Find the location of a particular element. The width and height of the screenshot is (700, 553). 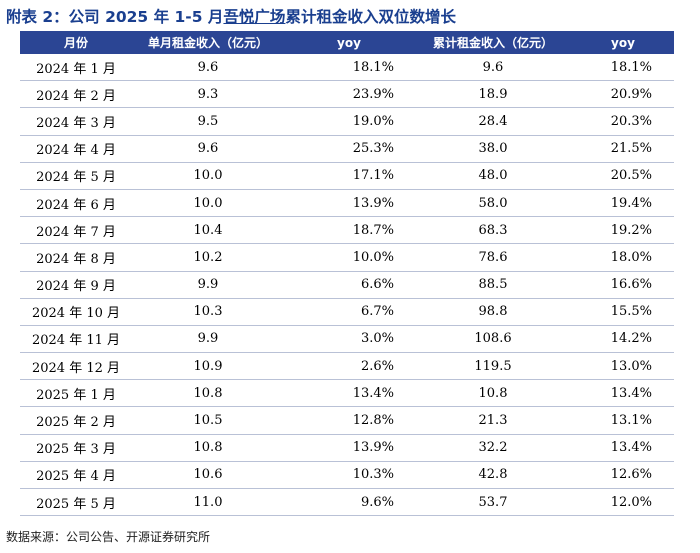

cell-month: 2024 年 12 月 is located at coordinates (76, 366).